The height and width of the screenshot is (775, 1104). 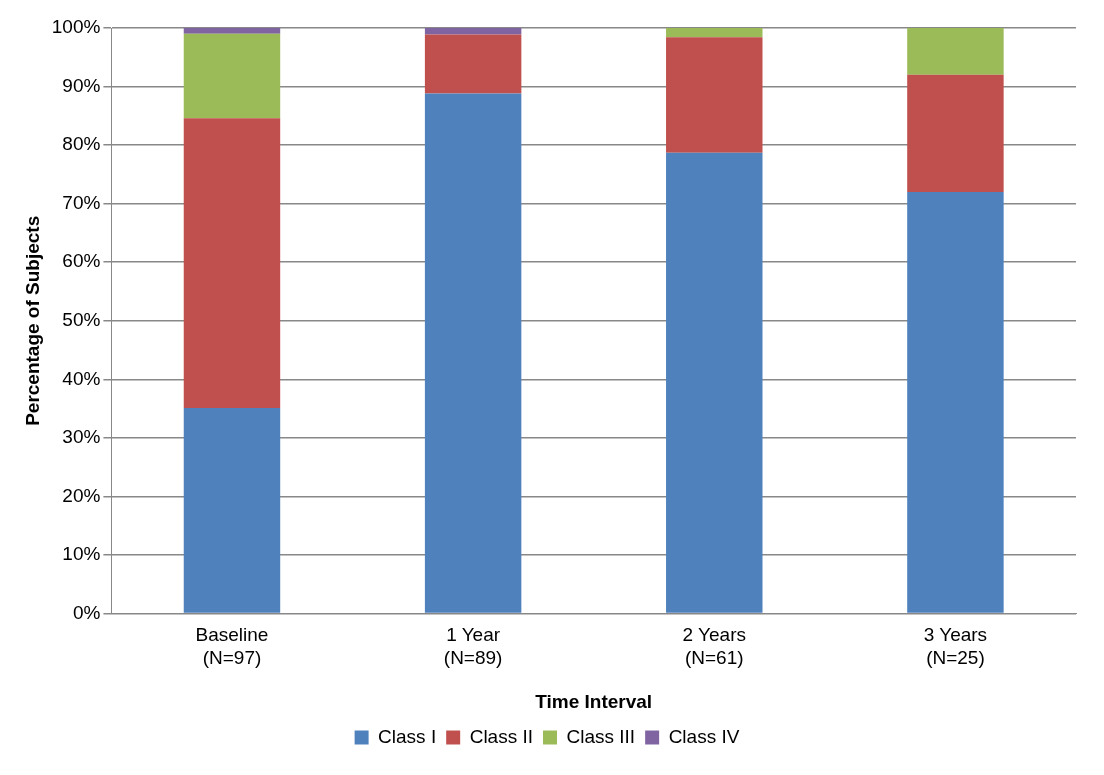 What do you see at coordinates (32, 320) in the screenshot?
I see `y-axis-title: Percentage of Subjects` at bounding box center [32, 320].